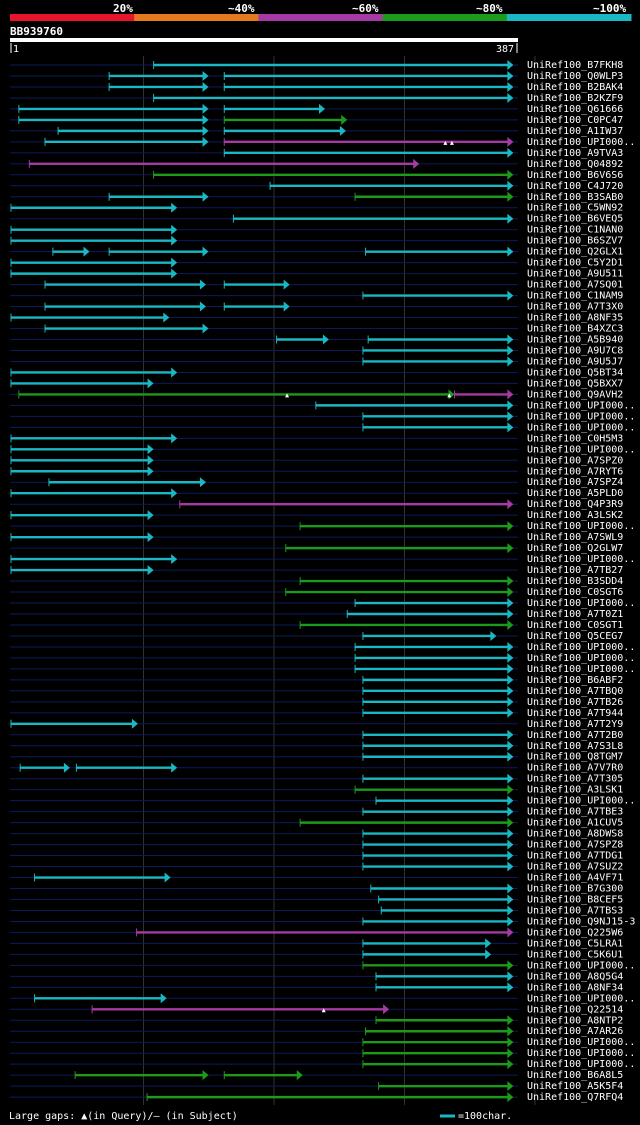 The width and height of the screenshot is (640, 1125). What do you see at coordinates (494, 1031) in the screenshot?
I see `hit-row: UniRef100_A7AR26` at bounding box center [494, 1031].